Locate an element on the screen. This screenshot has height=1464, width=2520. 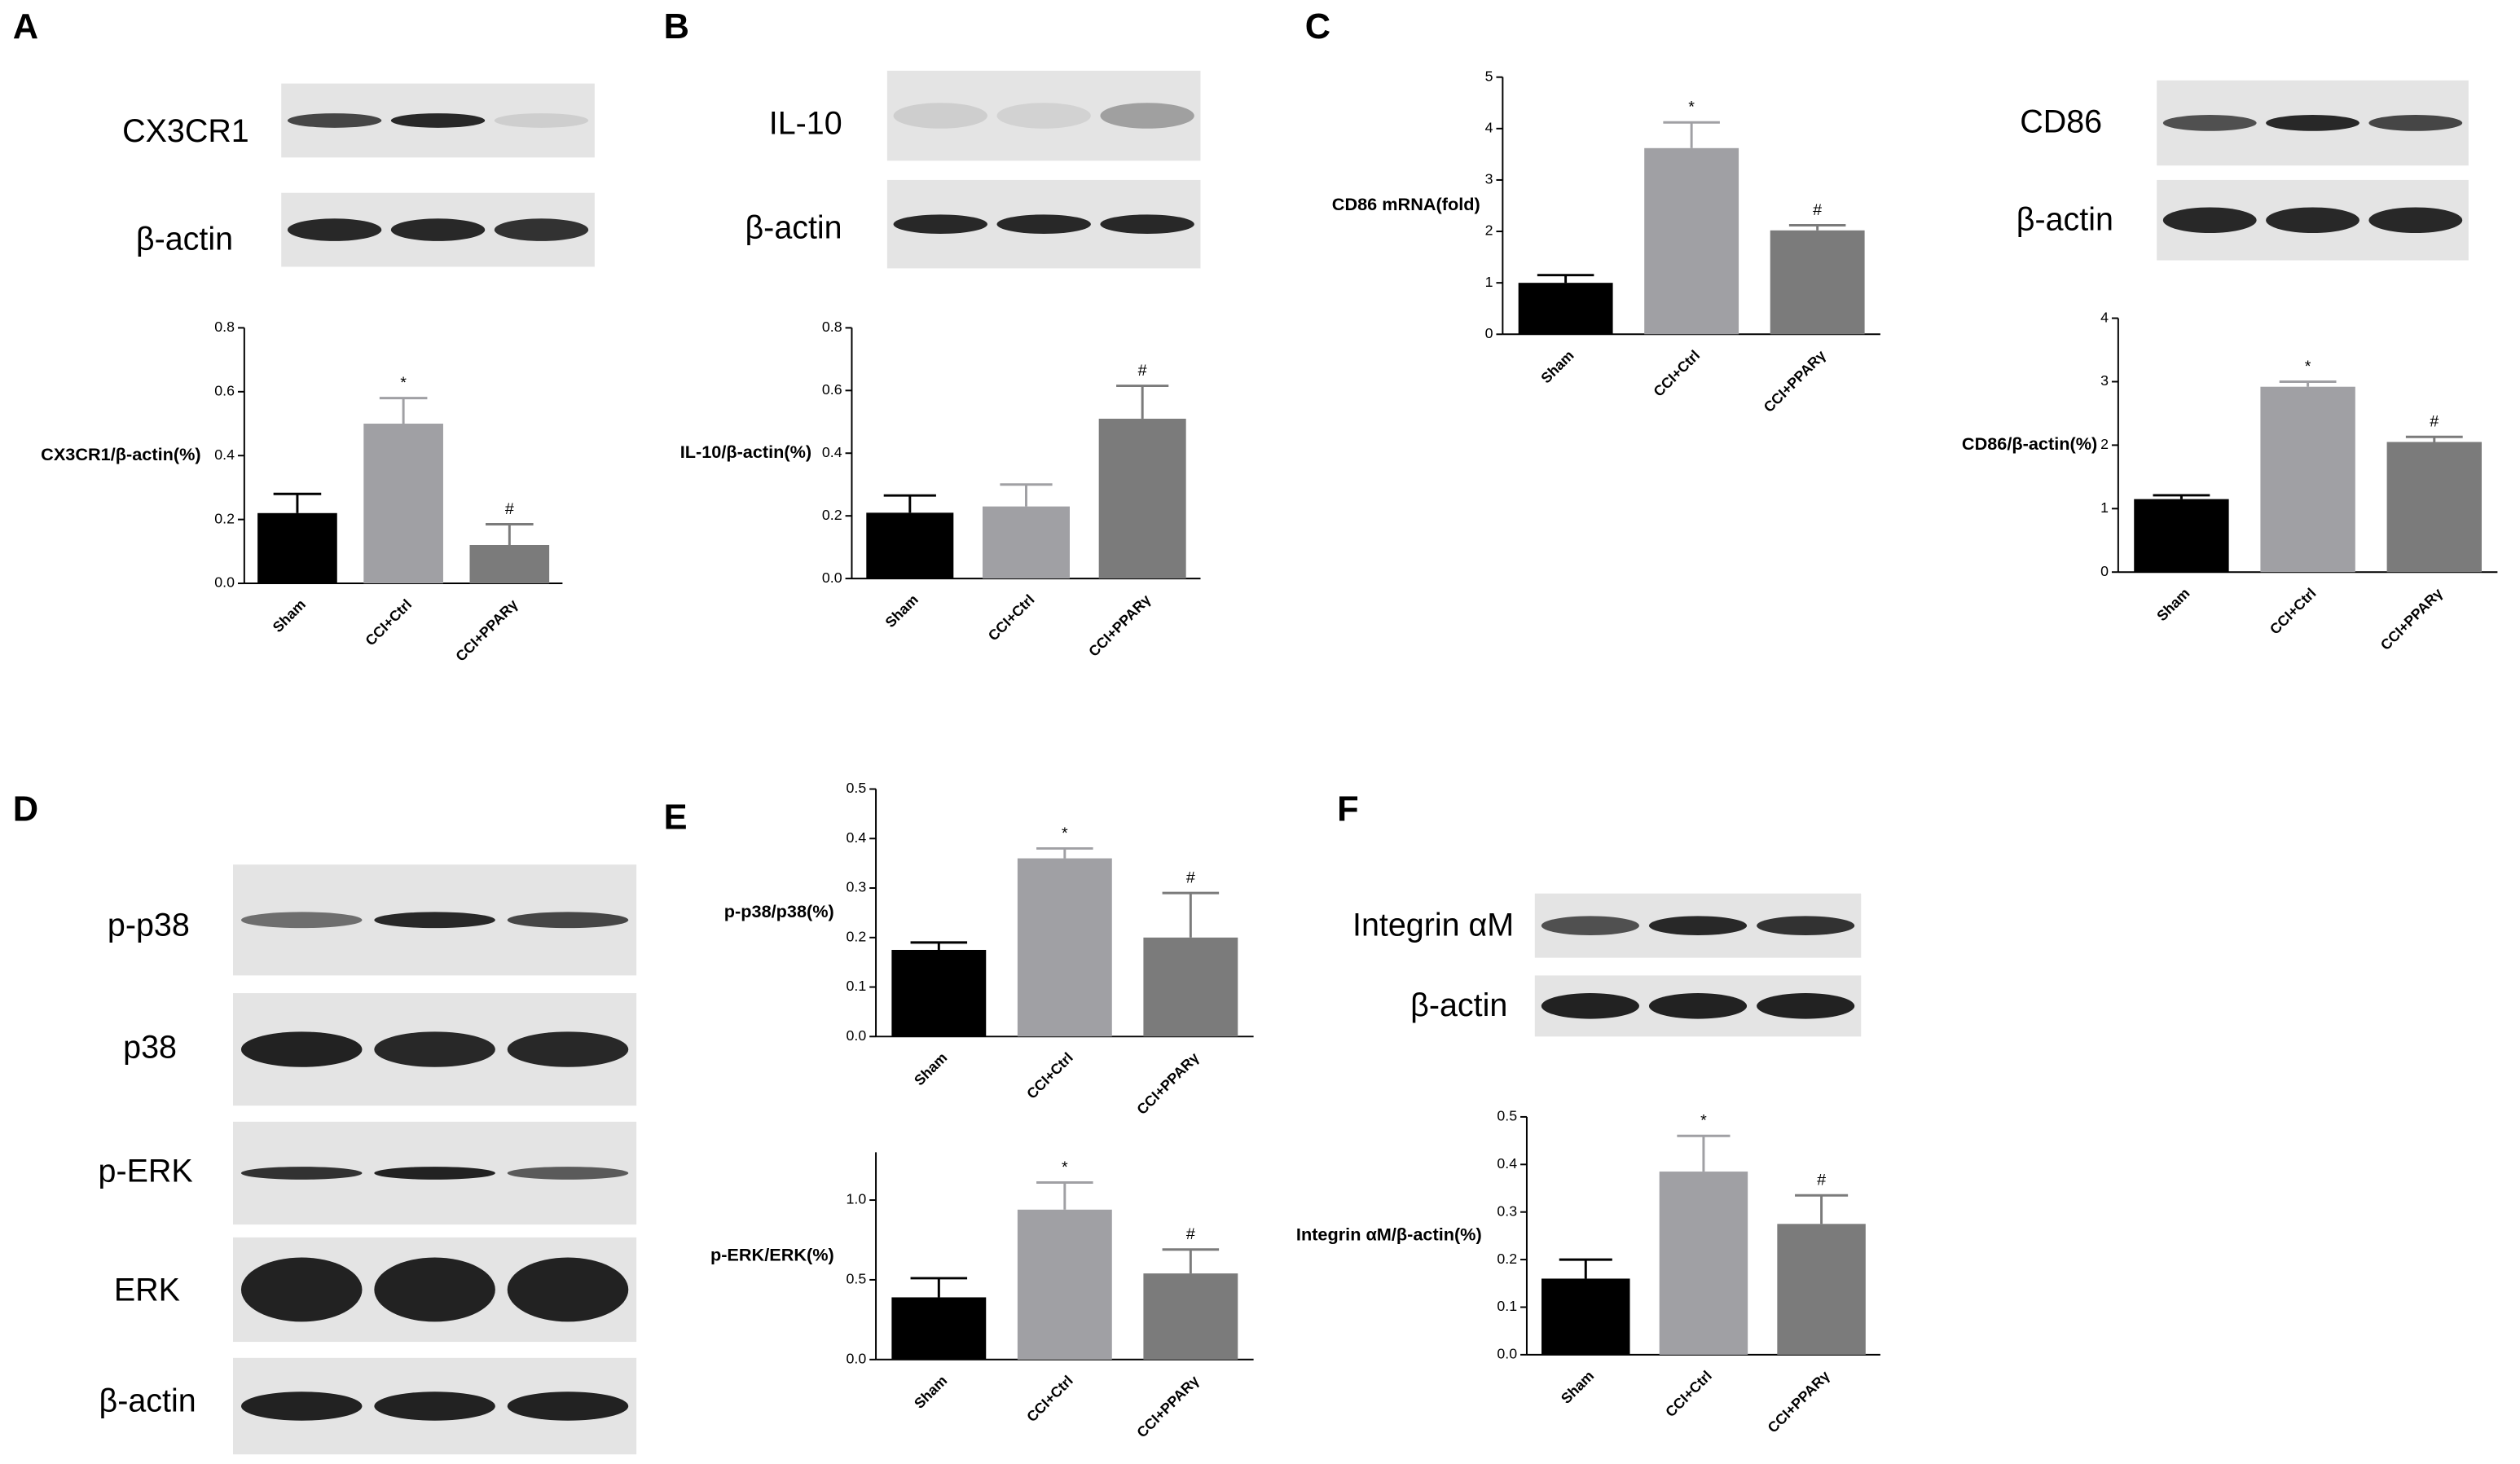
panel-label: F is located at coordinates (1348, 809).